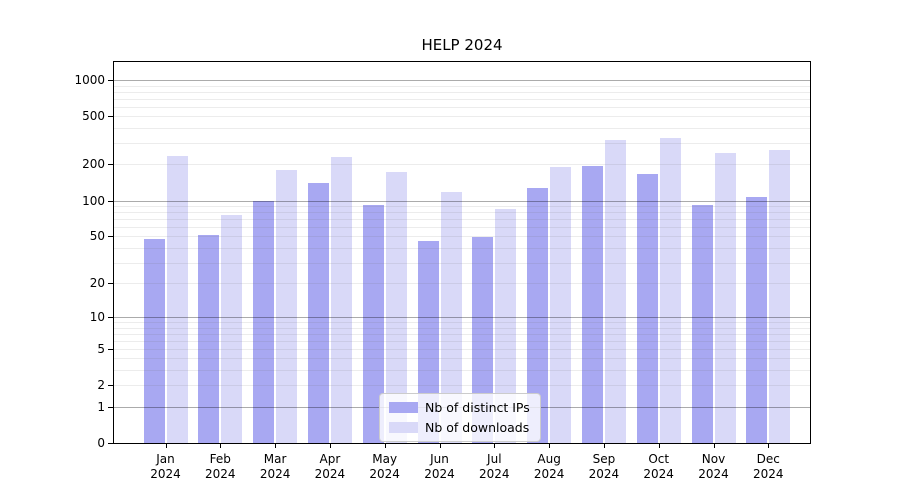 This screenshot has height=500, width=900. I want to click on bar-downloads-feb, so click(232, 329).